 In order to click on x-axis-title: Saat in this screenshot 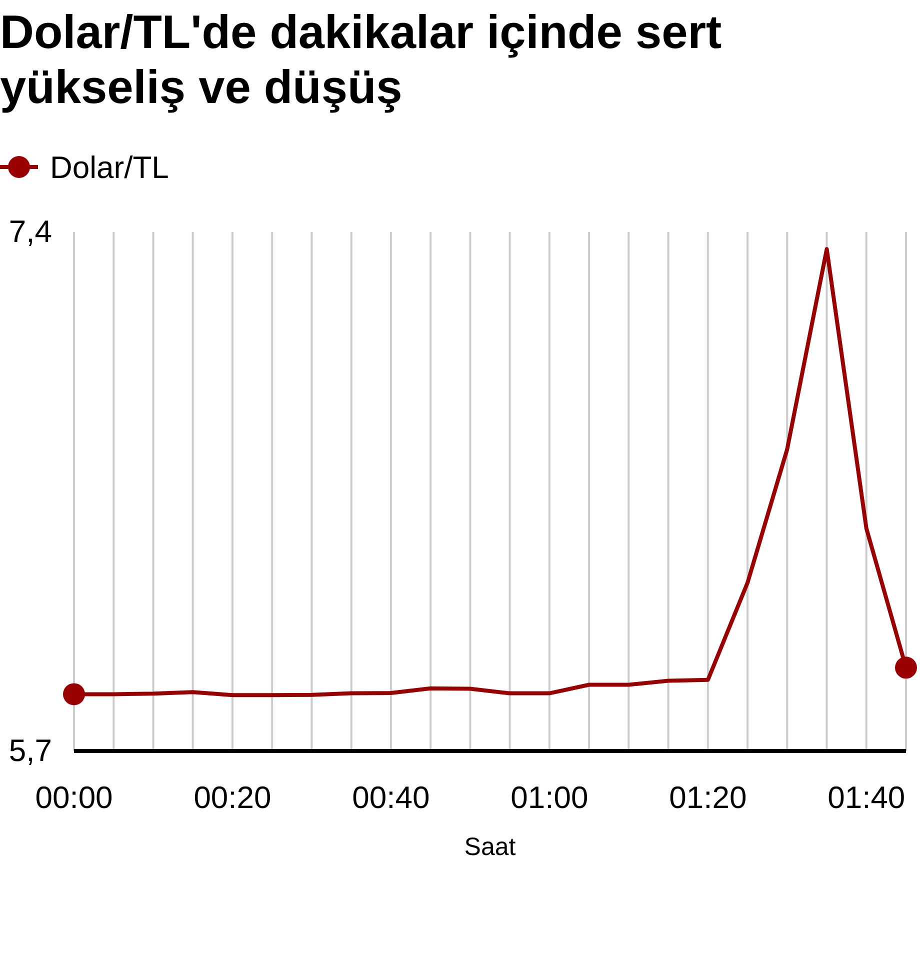, I will do `click(490, 847)`.